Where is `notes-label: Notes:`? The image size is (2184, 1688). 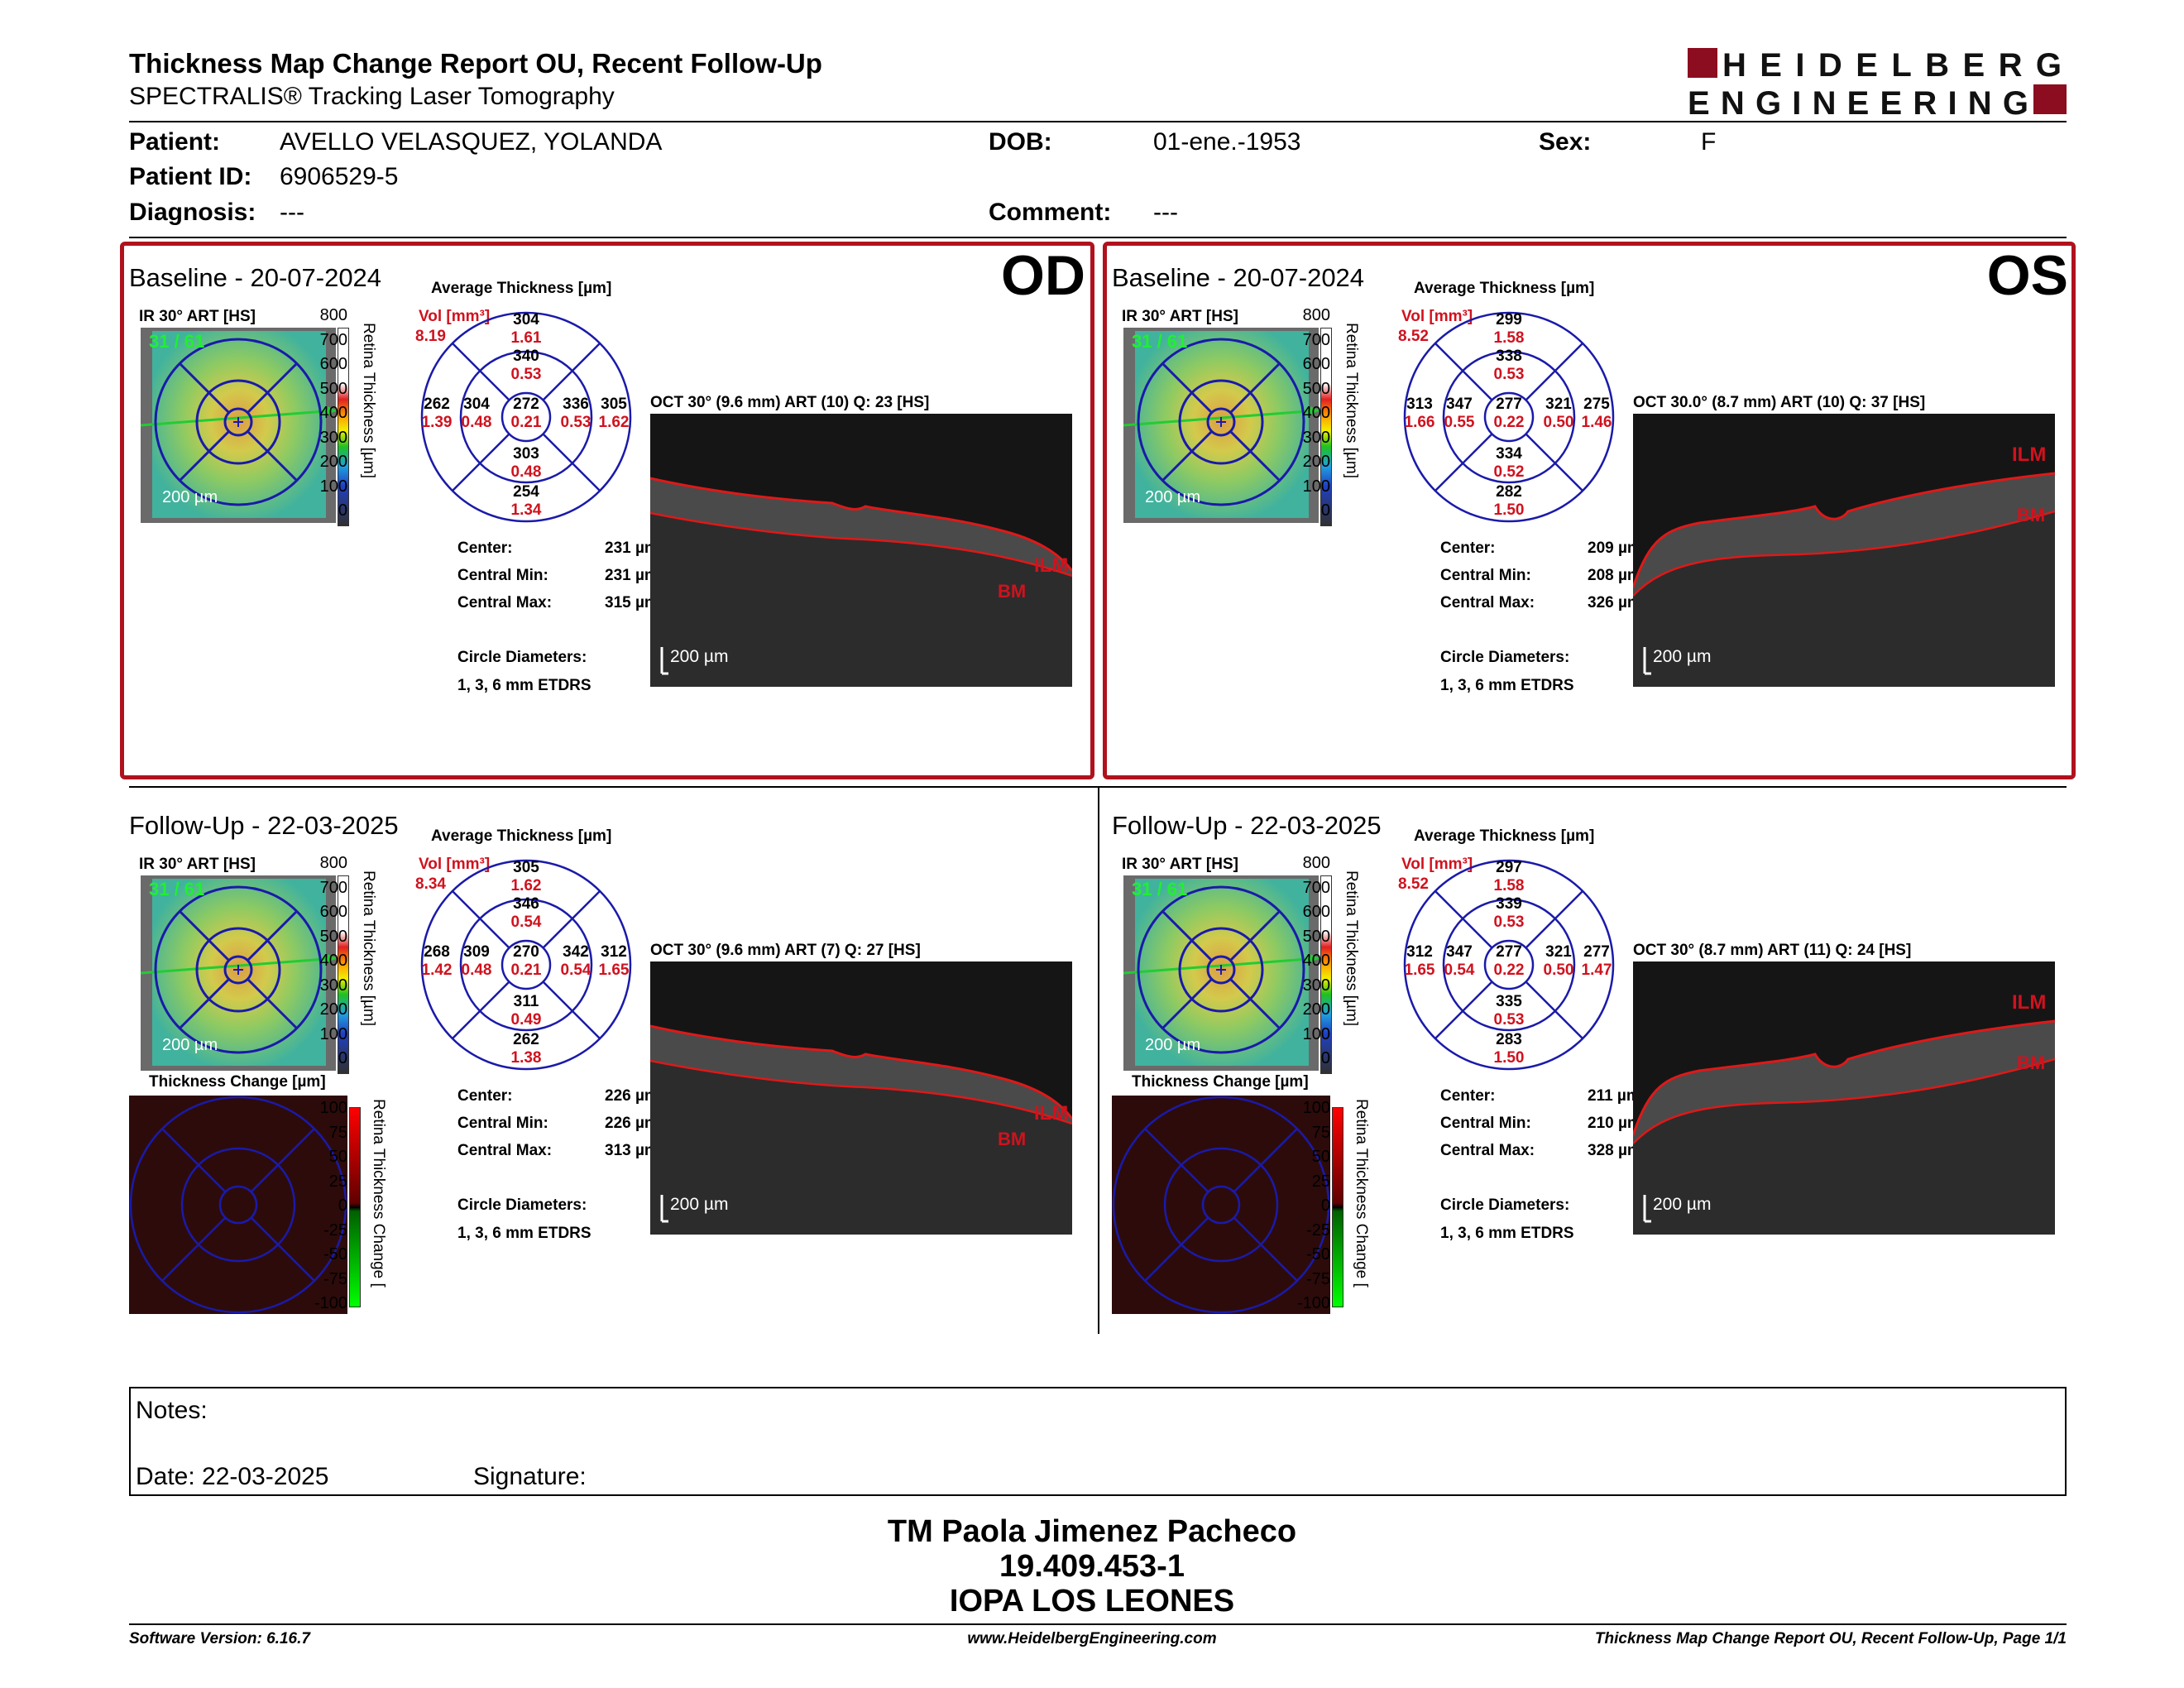 notes-label: Notes: is located at coordinates (172, 1410).